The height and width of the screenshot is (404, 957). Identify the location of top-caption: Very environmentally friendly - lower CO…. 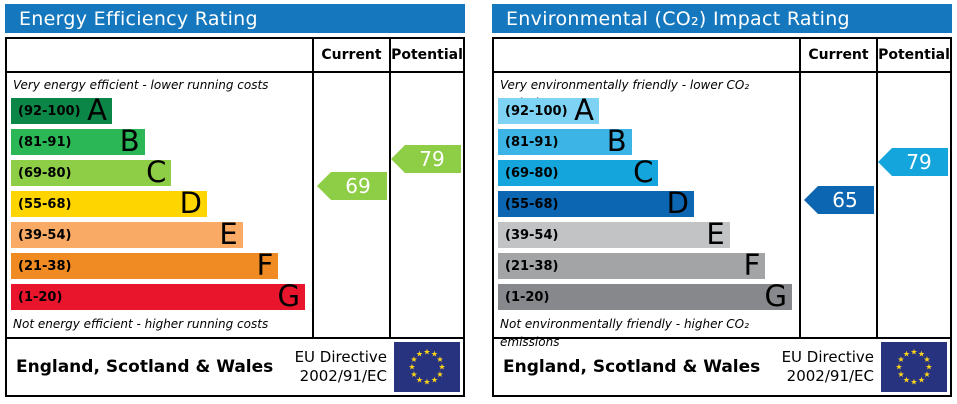
(625, 94).